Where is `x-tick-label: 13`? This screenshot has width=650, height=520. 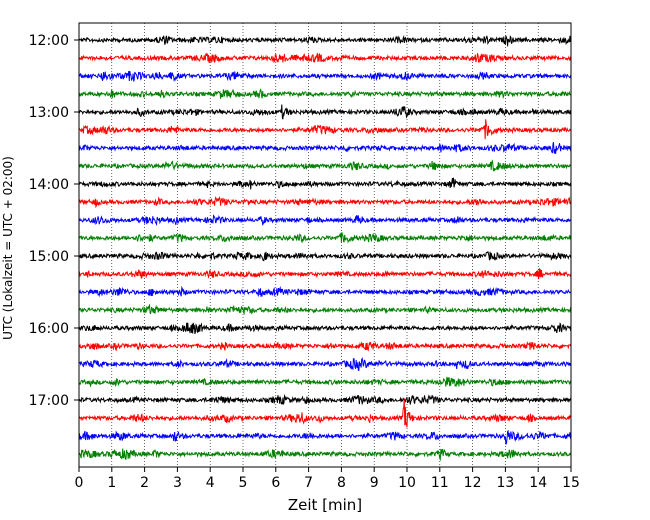 x-tick-label: 13 is located at coordinates (505, 483).